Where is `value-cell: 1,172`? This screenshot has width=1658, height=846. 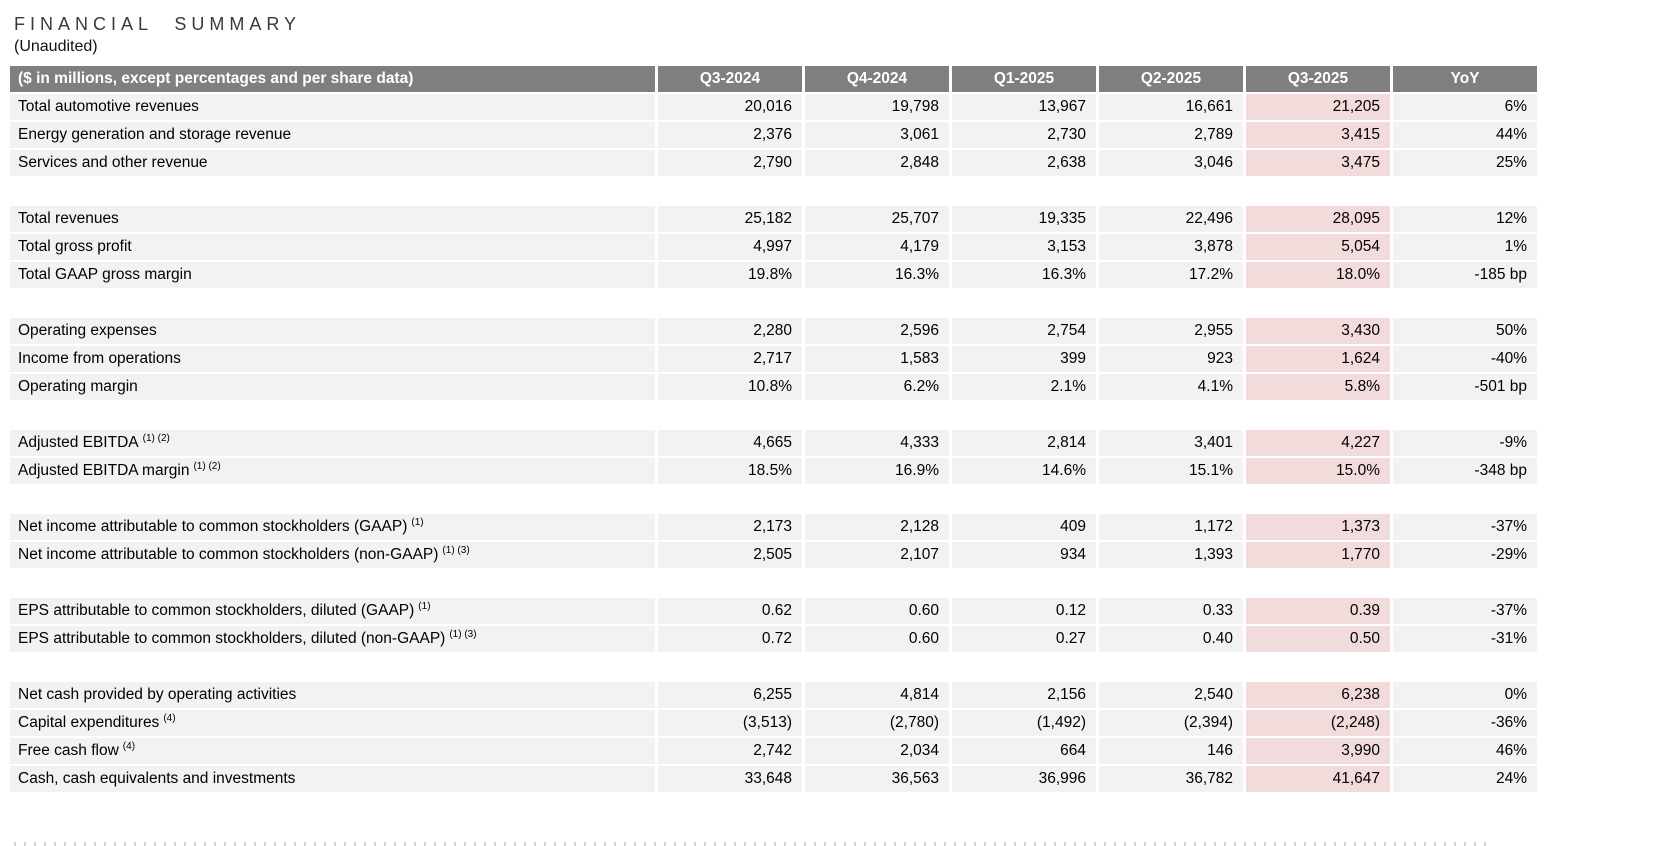
value-cell: 1,172 is located at coordinates (1171, 527).